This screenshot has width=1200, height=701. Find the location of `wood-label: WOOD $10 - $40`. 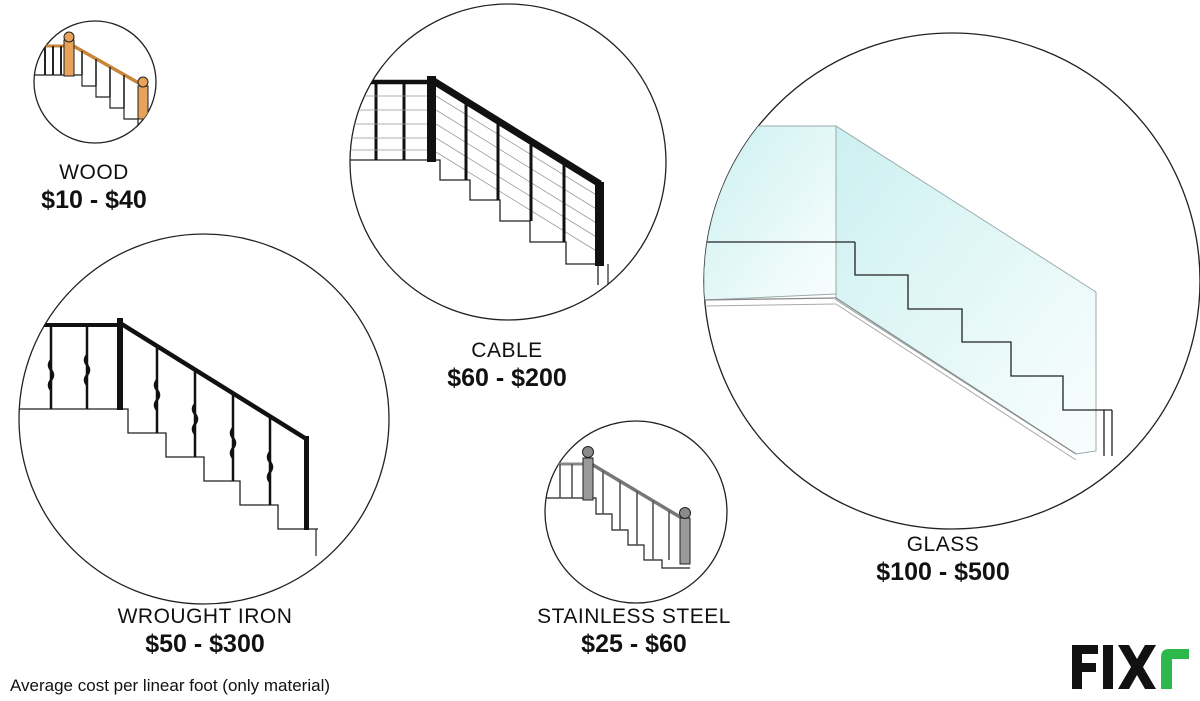

wood-label: WOOD $10 - $40 is located at coordinates (94, 188).